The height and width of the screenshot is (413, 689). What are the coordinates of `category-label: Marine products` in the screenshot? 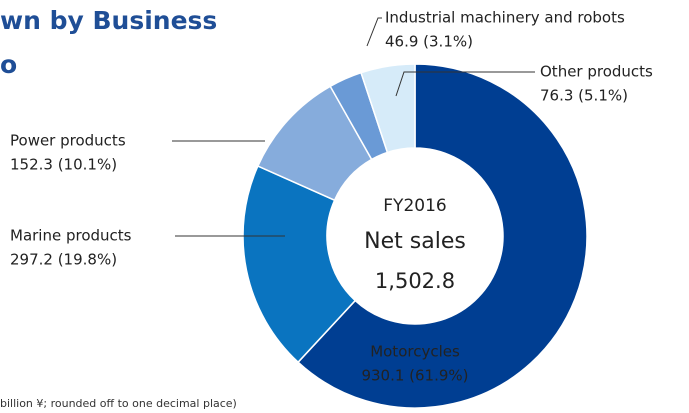 It's located at (71, 236).